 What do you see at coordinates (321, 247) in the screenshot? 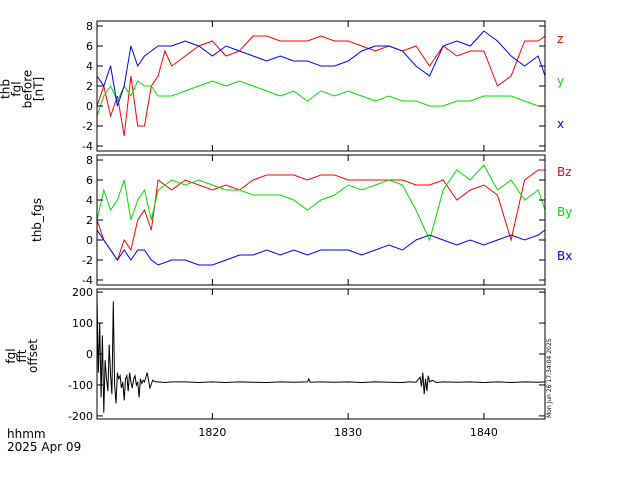
I see `series-line-bx` at bounding box center [321, 247].